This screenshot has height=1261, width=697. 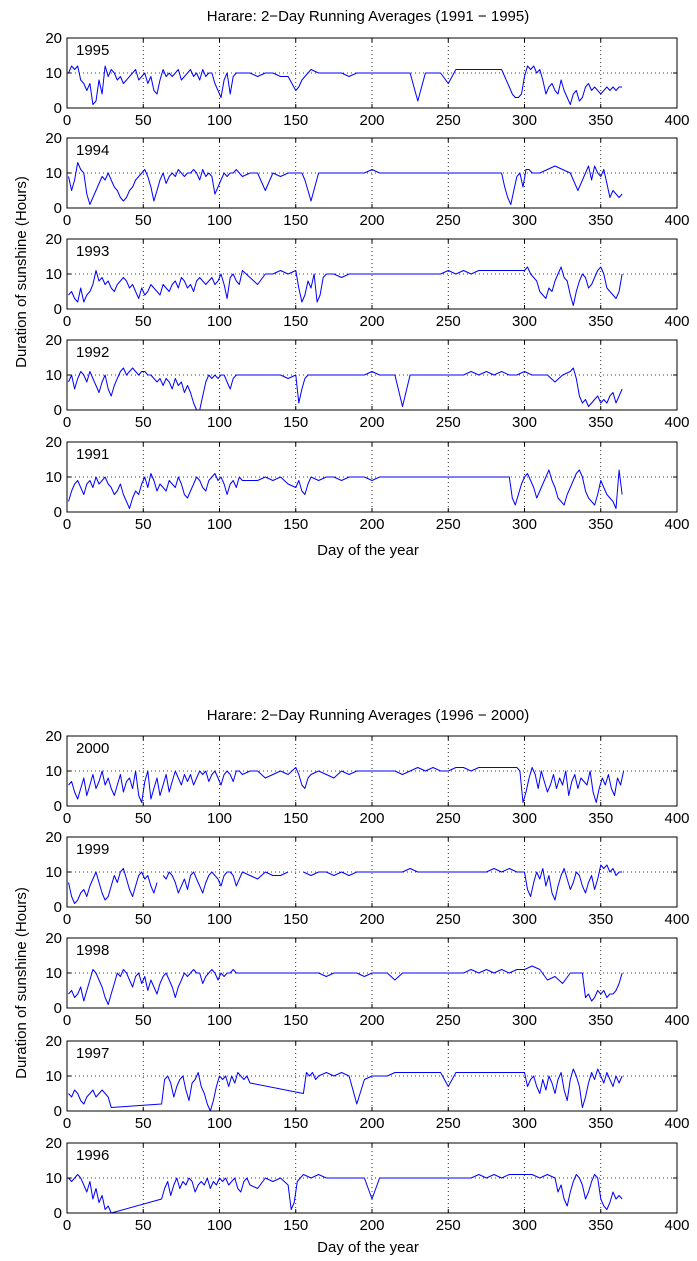 I want to click on series-line-1992, so click(x=345, y=389).